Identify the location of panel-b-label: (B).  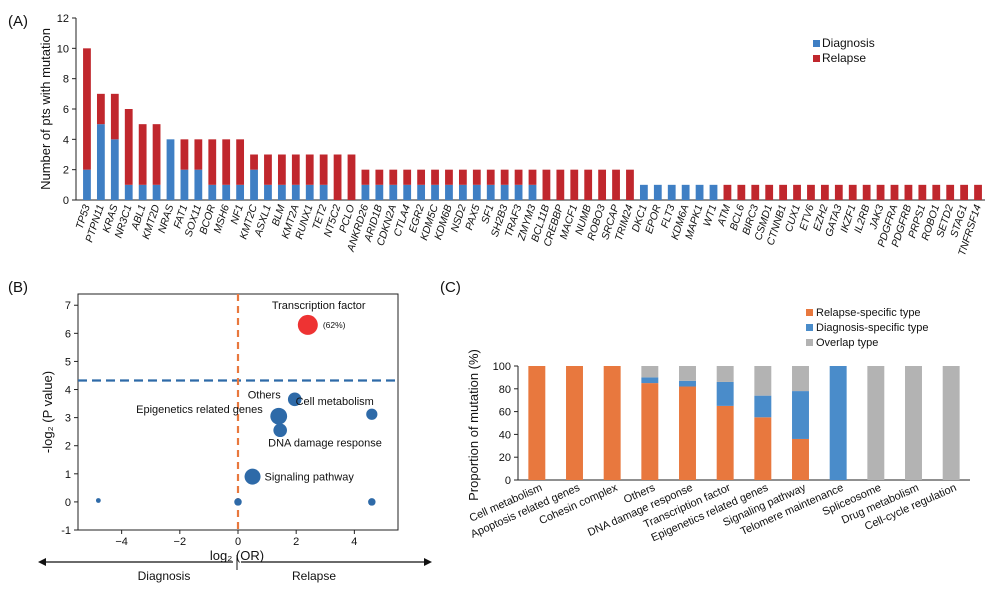
(18, 287).